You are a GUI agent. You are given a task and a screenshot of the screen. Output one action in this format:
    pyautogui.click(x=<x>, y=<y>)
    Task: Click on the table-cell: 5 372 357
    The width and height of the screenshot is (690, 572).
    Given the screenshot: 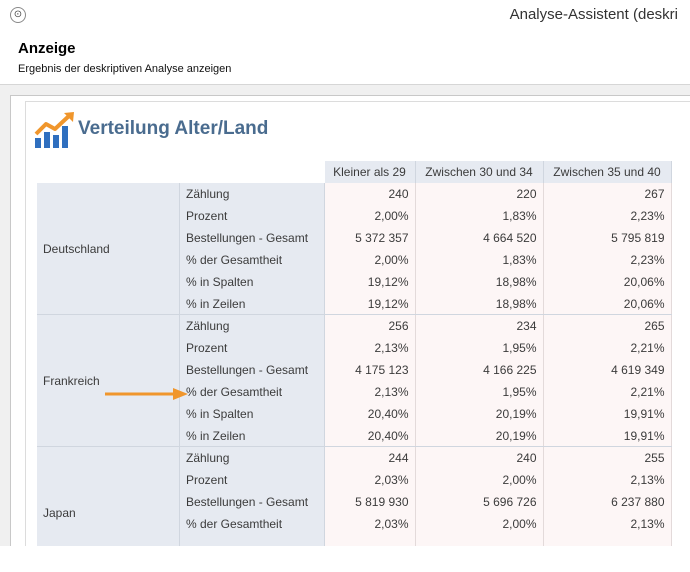 What is the action you would take?
    pyautogui.click(x=370, y=237)
    